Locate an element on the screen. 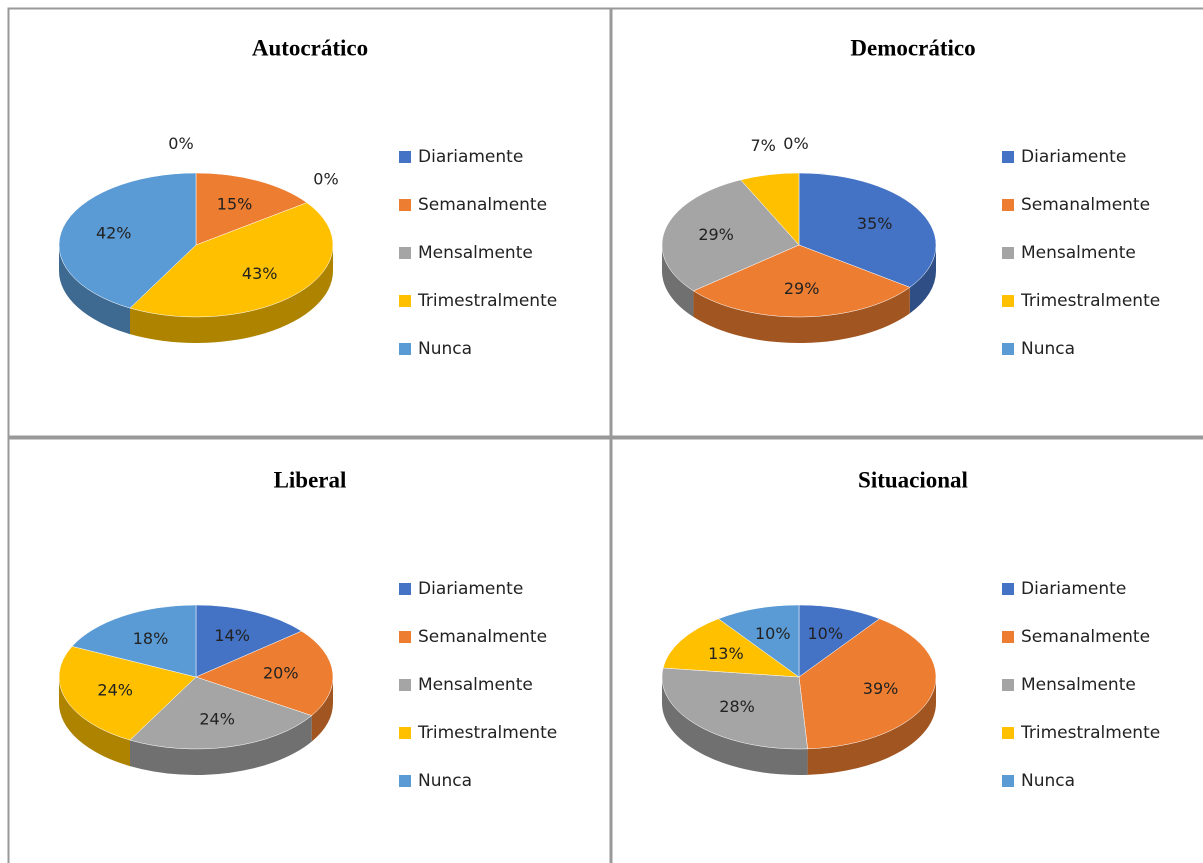 The width and height of the screenshot is (1203, 863). data-label: 35% is located at coordinates (875, 223).